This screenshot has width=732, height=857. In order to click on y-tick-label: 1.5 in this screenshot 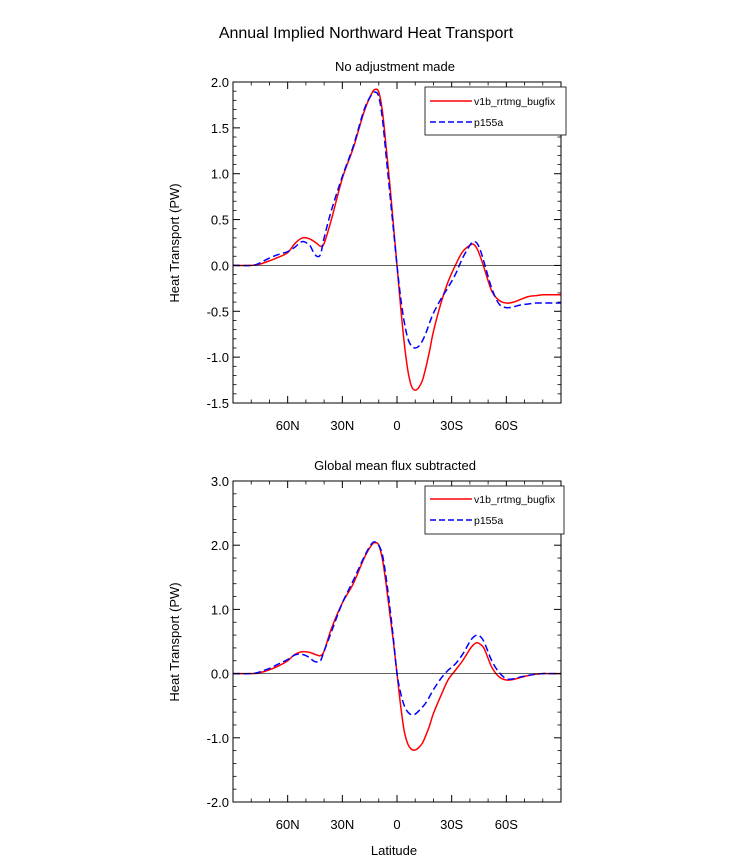, I will do `click(220, 128)`.